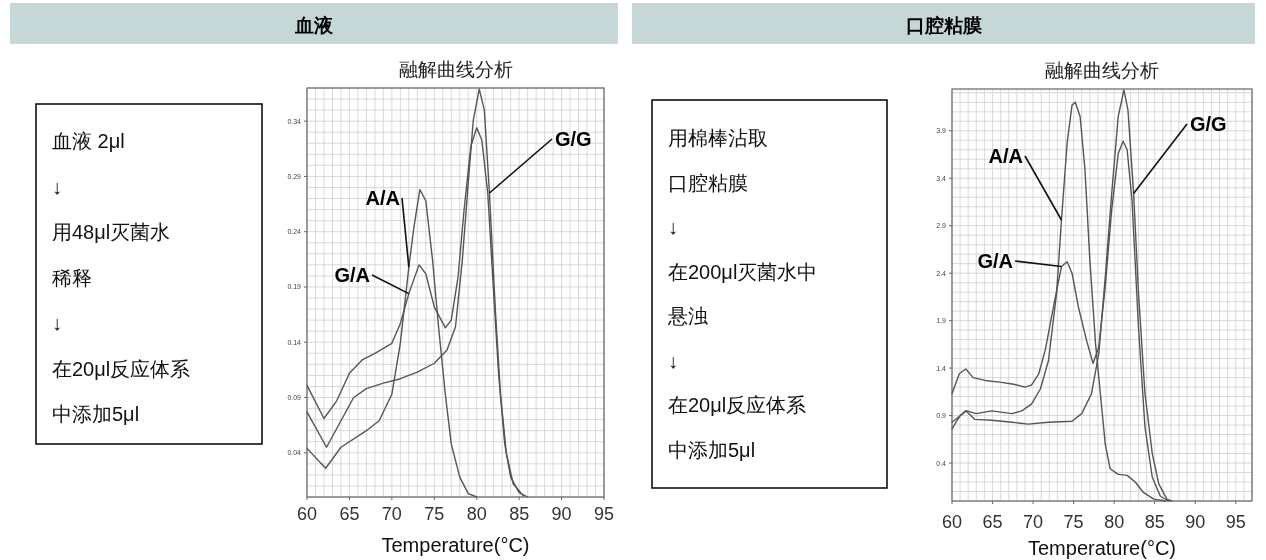 The width and height of the screenshot is (1266, 560). Describe the element at coordinates (72, 277) in the screenshot. I see `text: 稀释` at that location.